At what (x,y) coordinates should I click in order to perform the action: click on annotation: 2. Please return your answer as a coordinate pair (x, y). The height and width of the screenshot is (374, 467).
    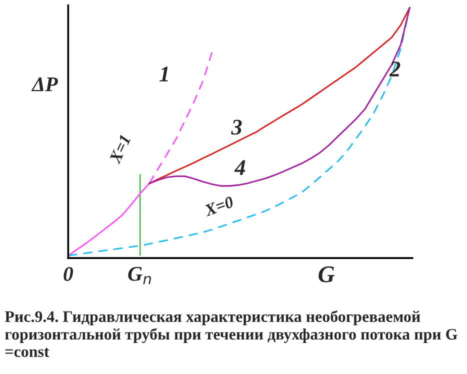
    Looking at the image, I should click on (394, 69).